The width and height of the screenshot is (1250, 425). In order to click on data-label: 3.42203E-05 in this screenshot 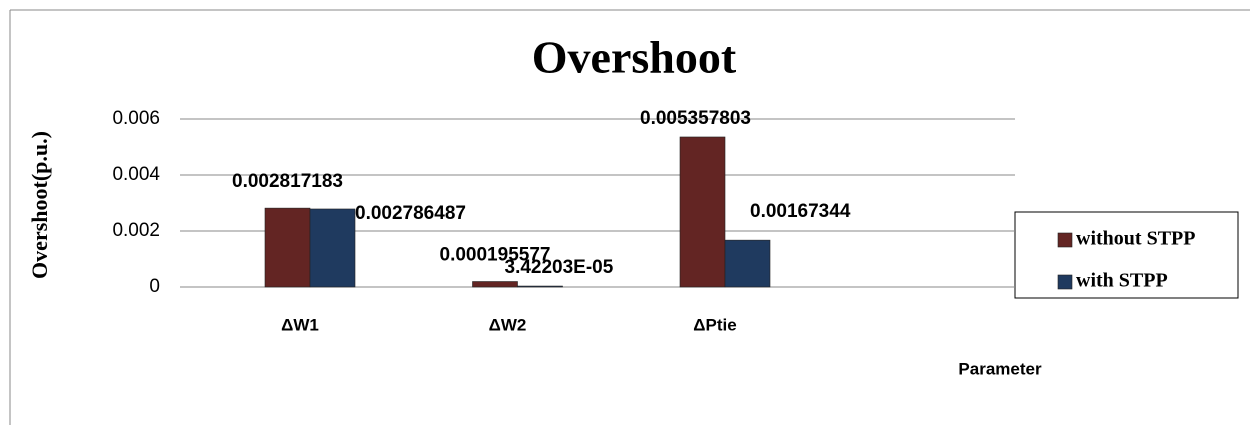, I will do `click(559, 267)`.